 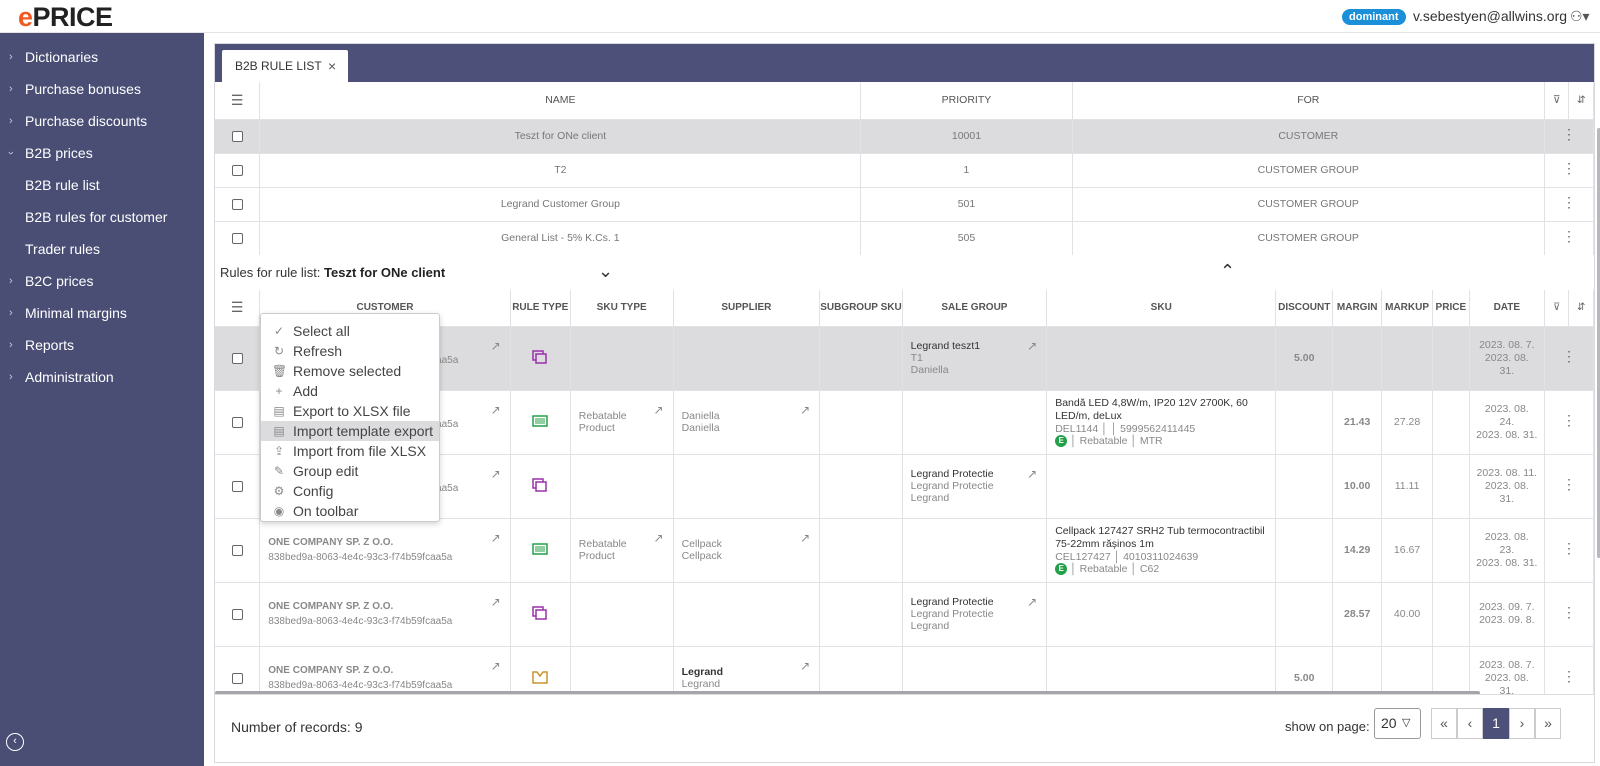 What do you see at coordinates (285, 66) in the screenshot?
I see `tab-b2b-rule-list: B2B RULE LIST ×` at bounding box center [285, 66].